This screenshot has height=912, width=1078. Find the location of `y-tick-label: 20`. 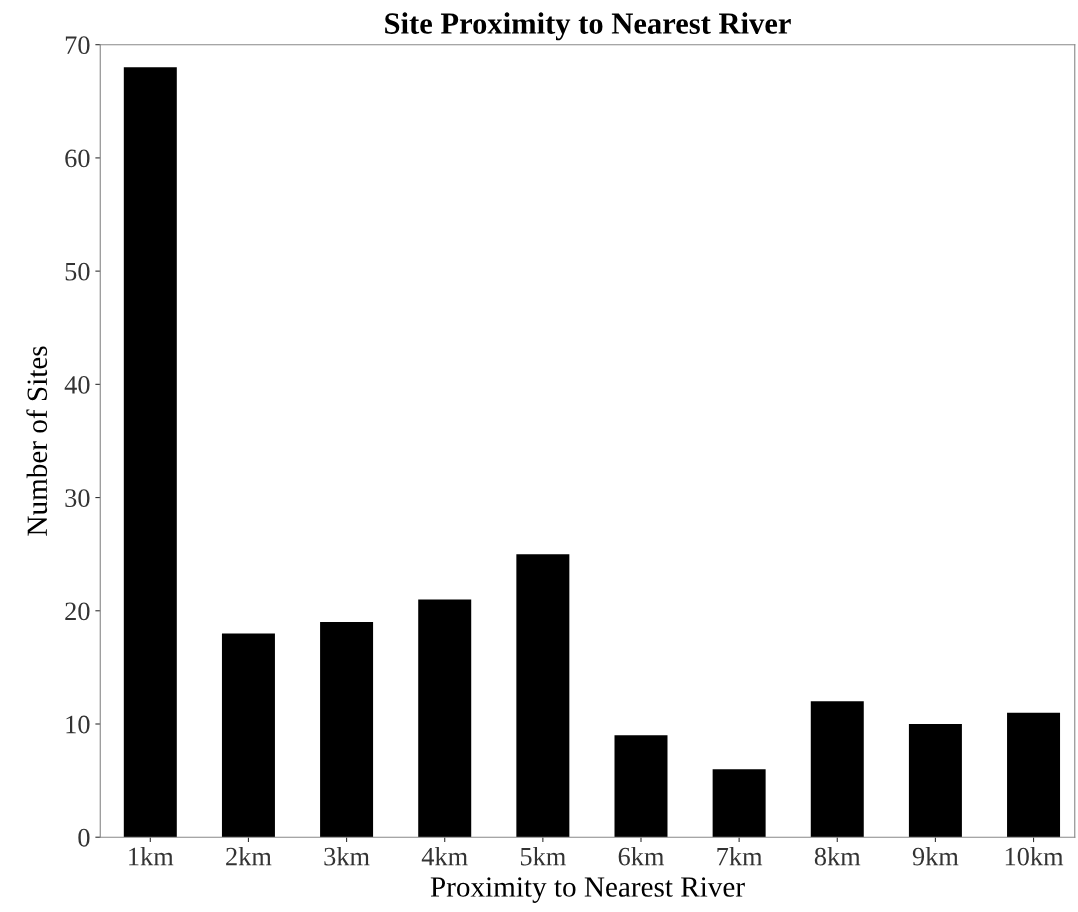

y-tick-label: 20 is located at coordinates (77, 611).